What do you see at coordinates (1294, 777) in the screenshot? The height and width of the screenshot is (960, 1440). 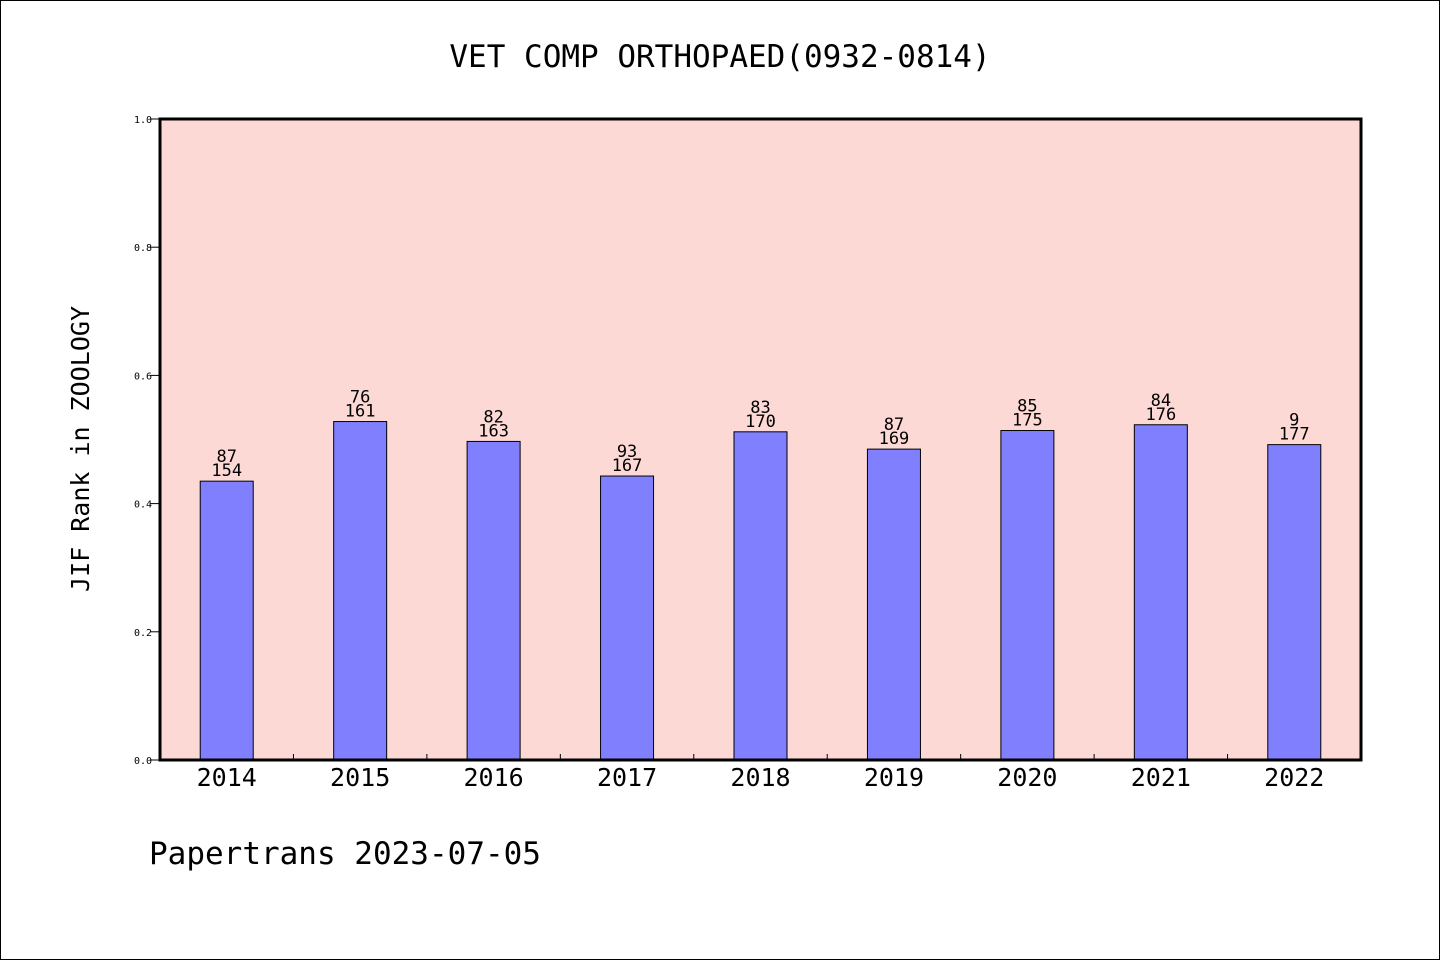 I see `x-tick-label: 2022` at bounding box center [1294, 777].